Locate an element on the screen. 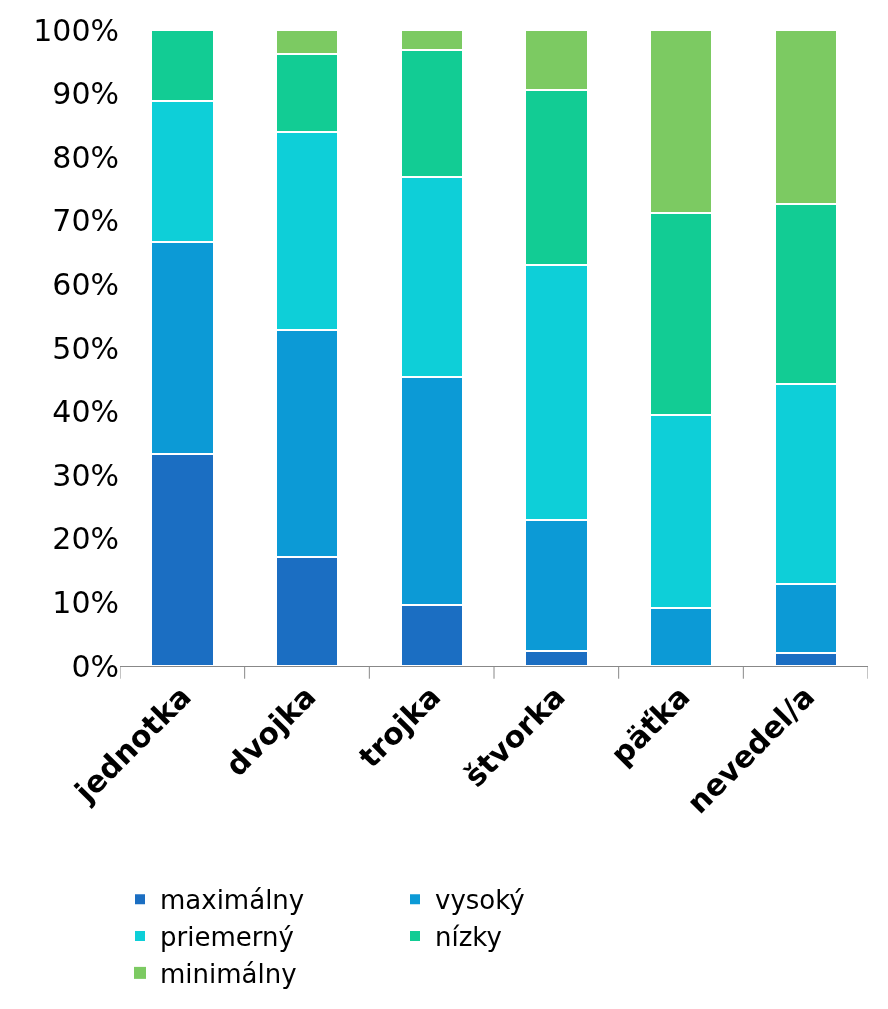  y-tick-label: 80% is located at coordinates (85, 157).